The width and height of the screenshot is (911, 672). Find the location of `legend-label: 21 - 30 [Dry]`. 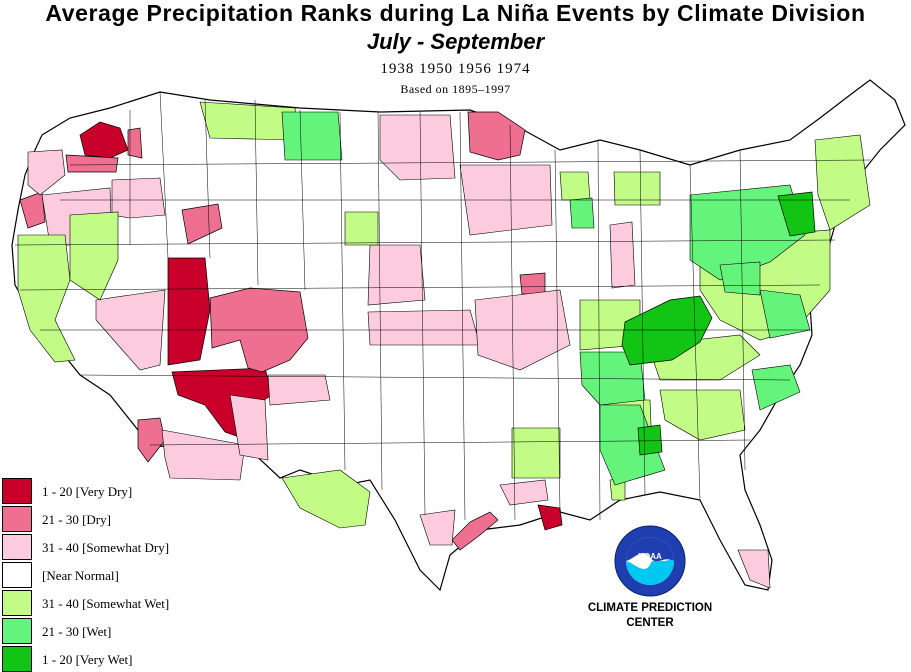

legend-label: 21 - 30 [Dry] is located at coordinates (76, 519).